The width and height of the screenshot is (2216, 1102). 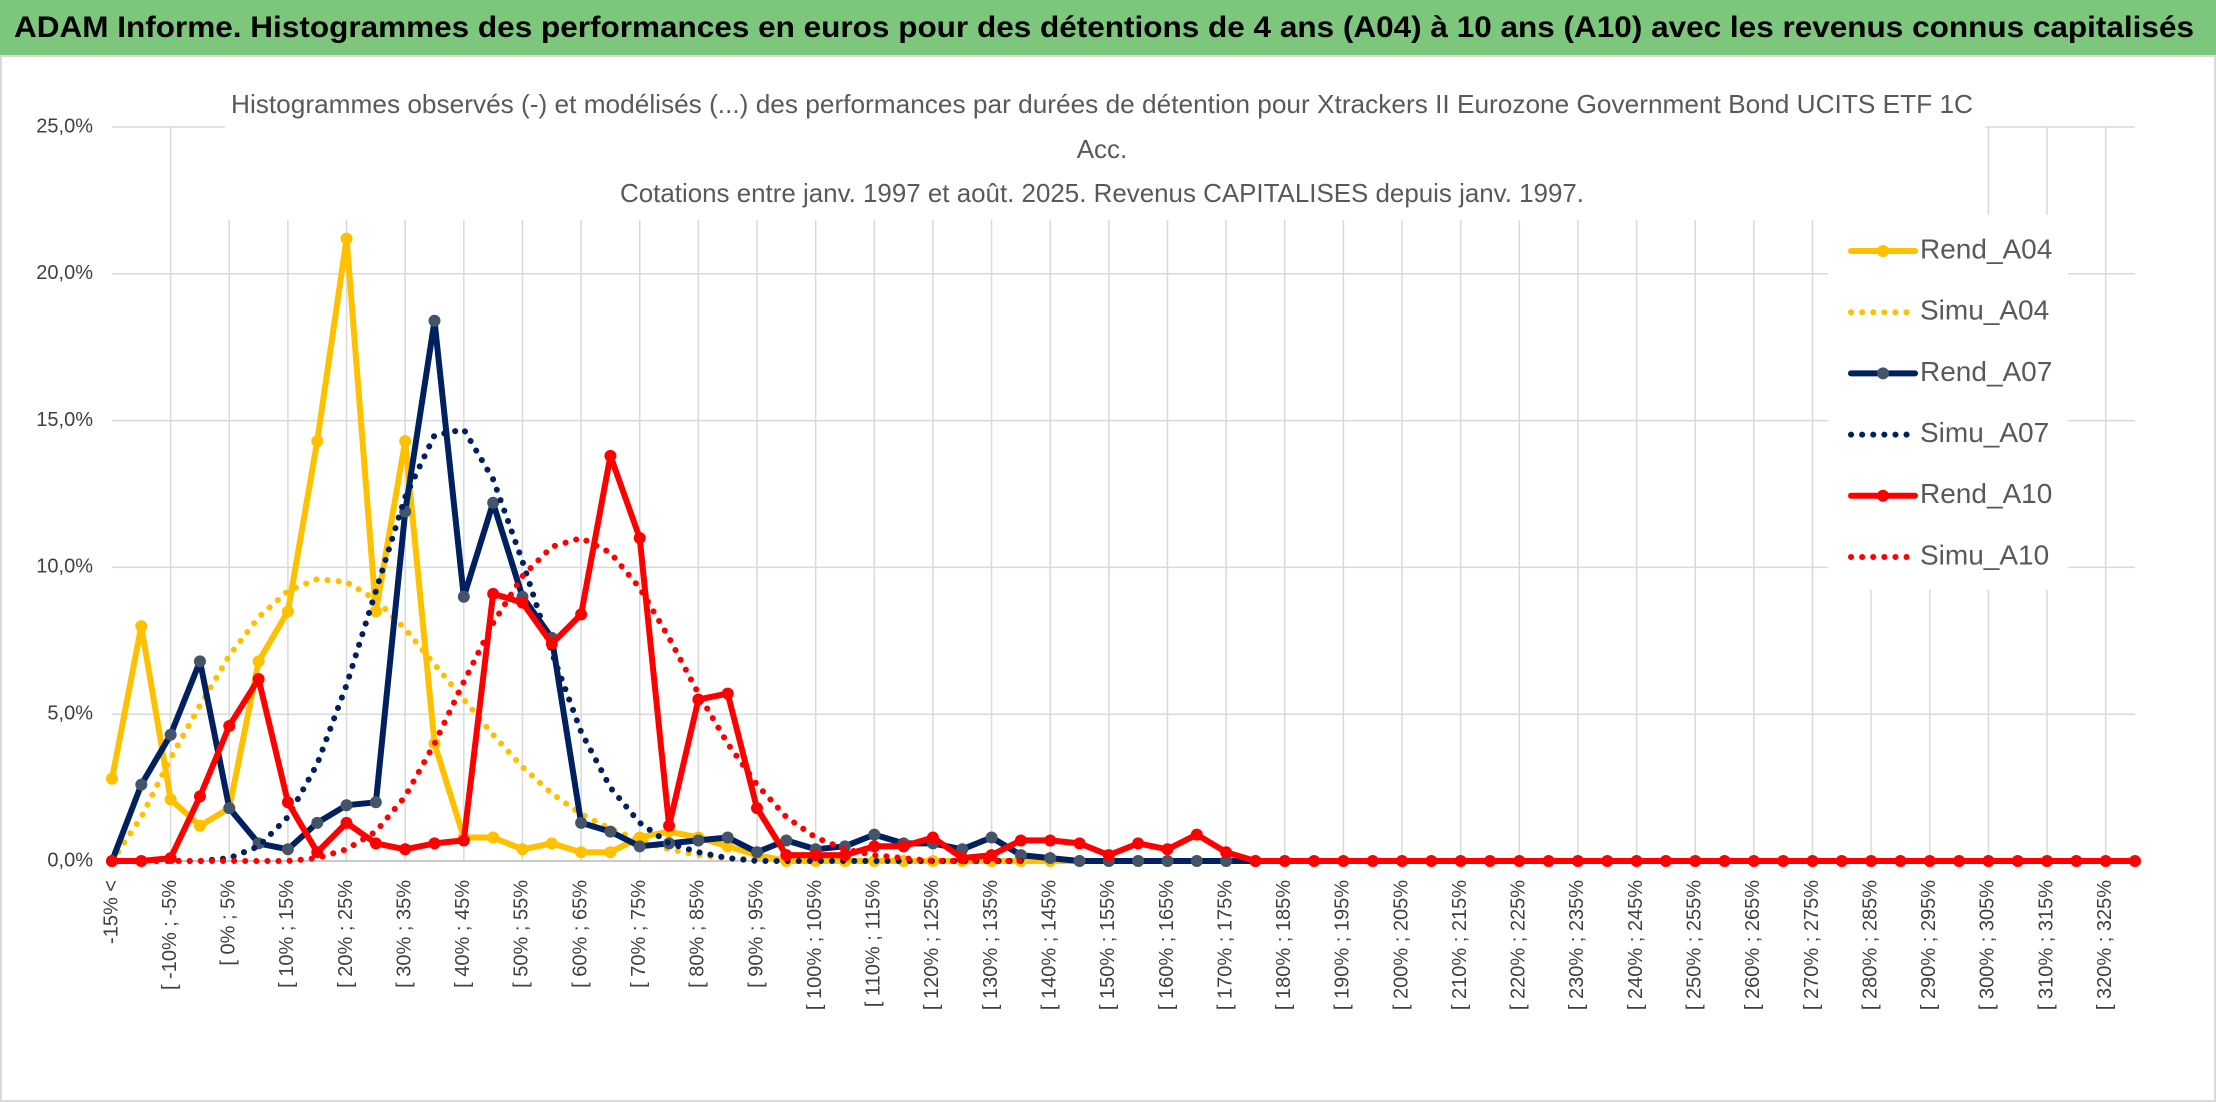 What do you see at coordinates (287, 934) in the screenshot?
I see `x-tick-label: [ 10% ; 15%` at bounding box center [287, 934].